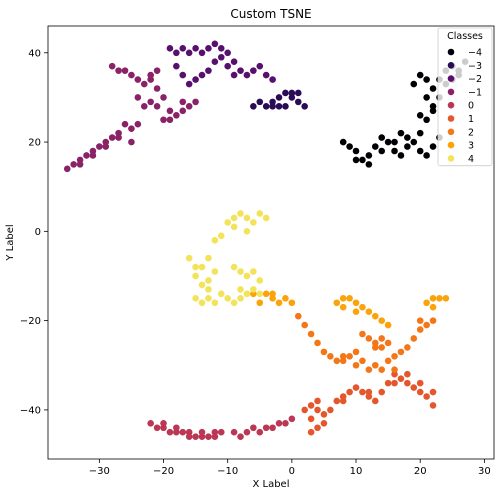 This screenshot has height=496, width=502. Describe the element at coordinates (34, 143) in the screenshot. I see `y-tick-label: 20` at that location.